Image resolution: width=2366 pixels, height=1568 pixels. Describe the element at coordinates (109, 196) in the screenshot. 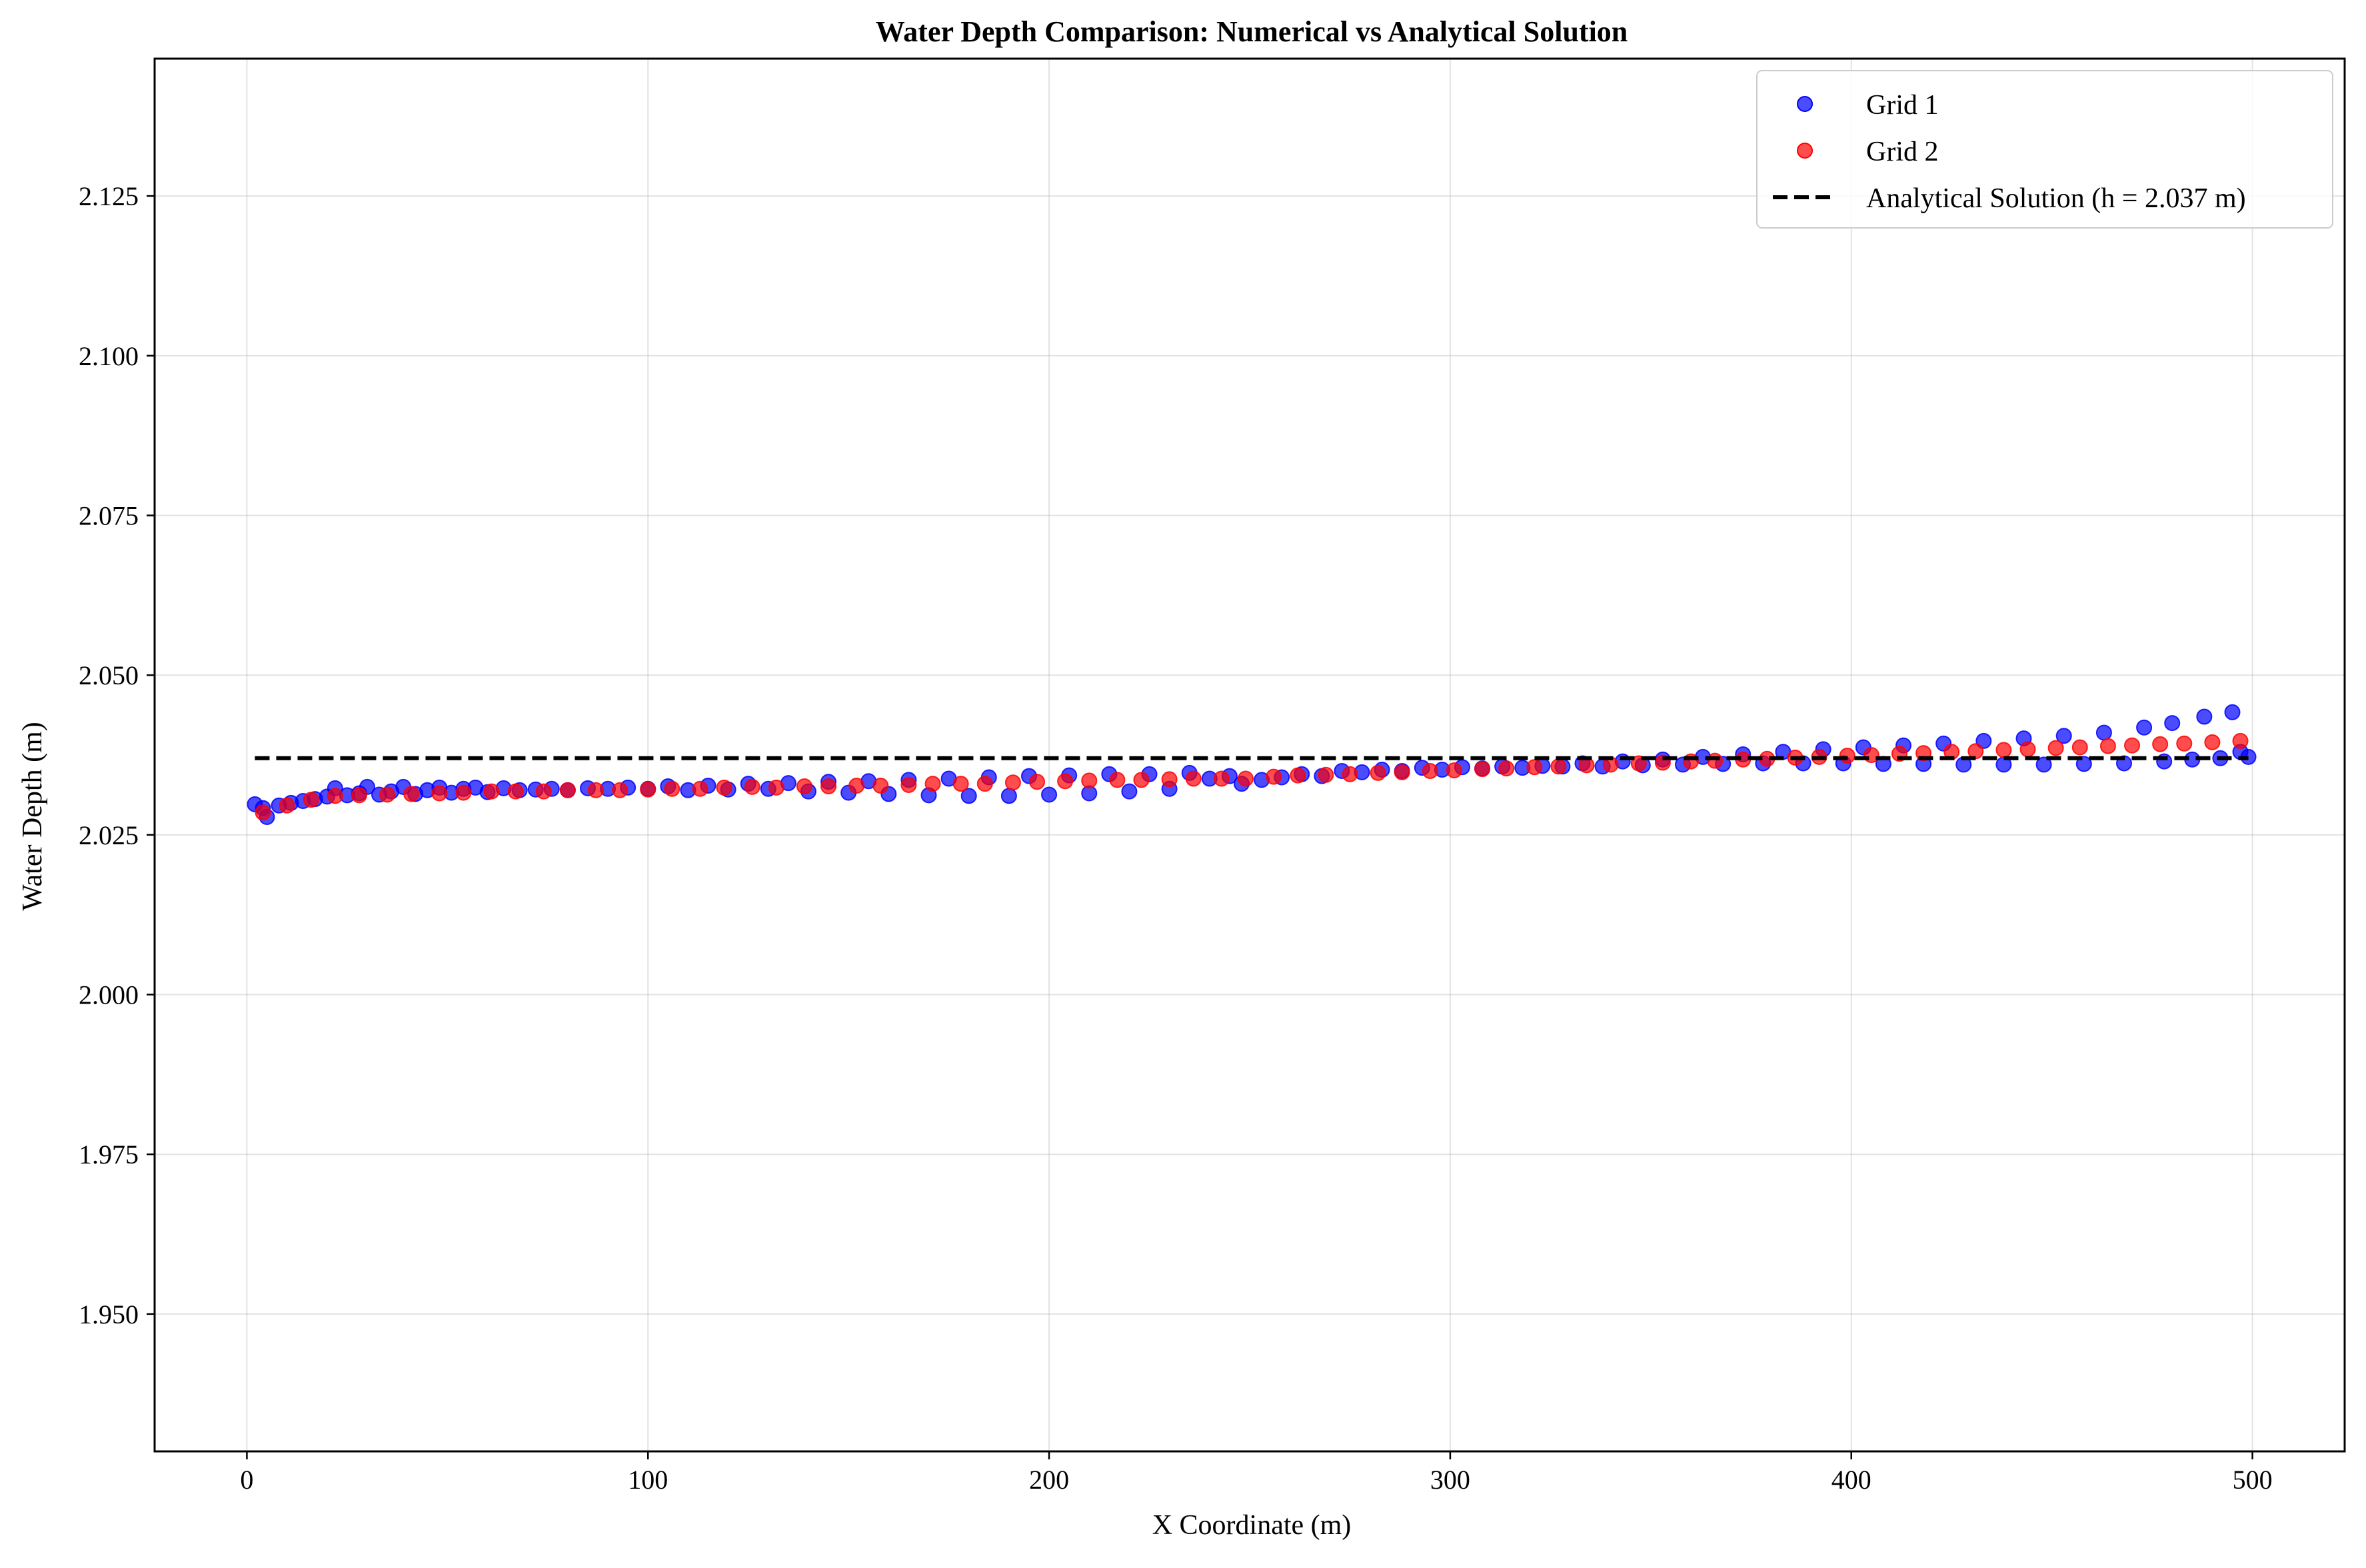

I see `y-tick-label: 2.125` at that location.